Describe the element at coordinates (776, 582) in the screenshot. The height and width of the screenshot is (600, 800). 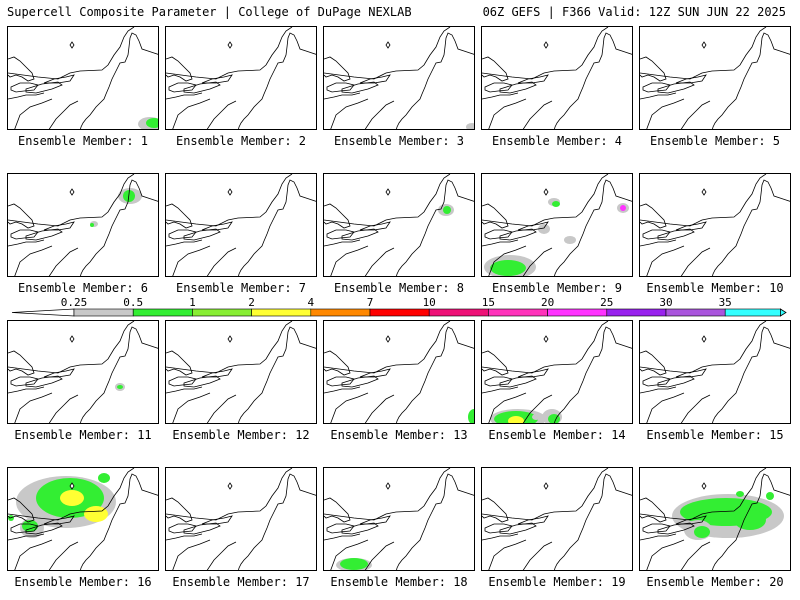
I see `member-number: 20` at that location.